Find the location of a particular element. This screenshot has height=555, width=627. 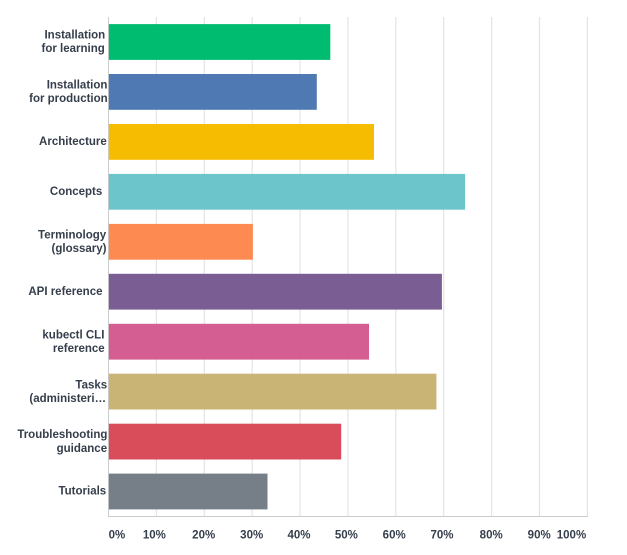

svg-text: kubectl CLI is located at coordinates (73, 335).